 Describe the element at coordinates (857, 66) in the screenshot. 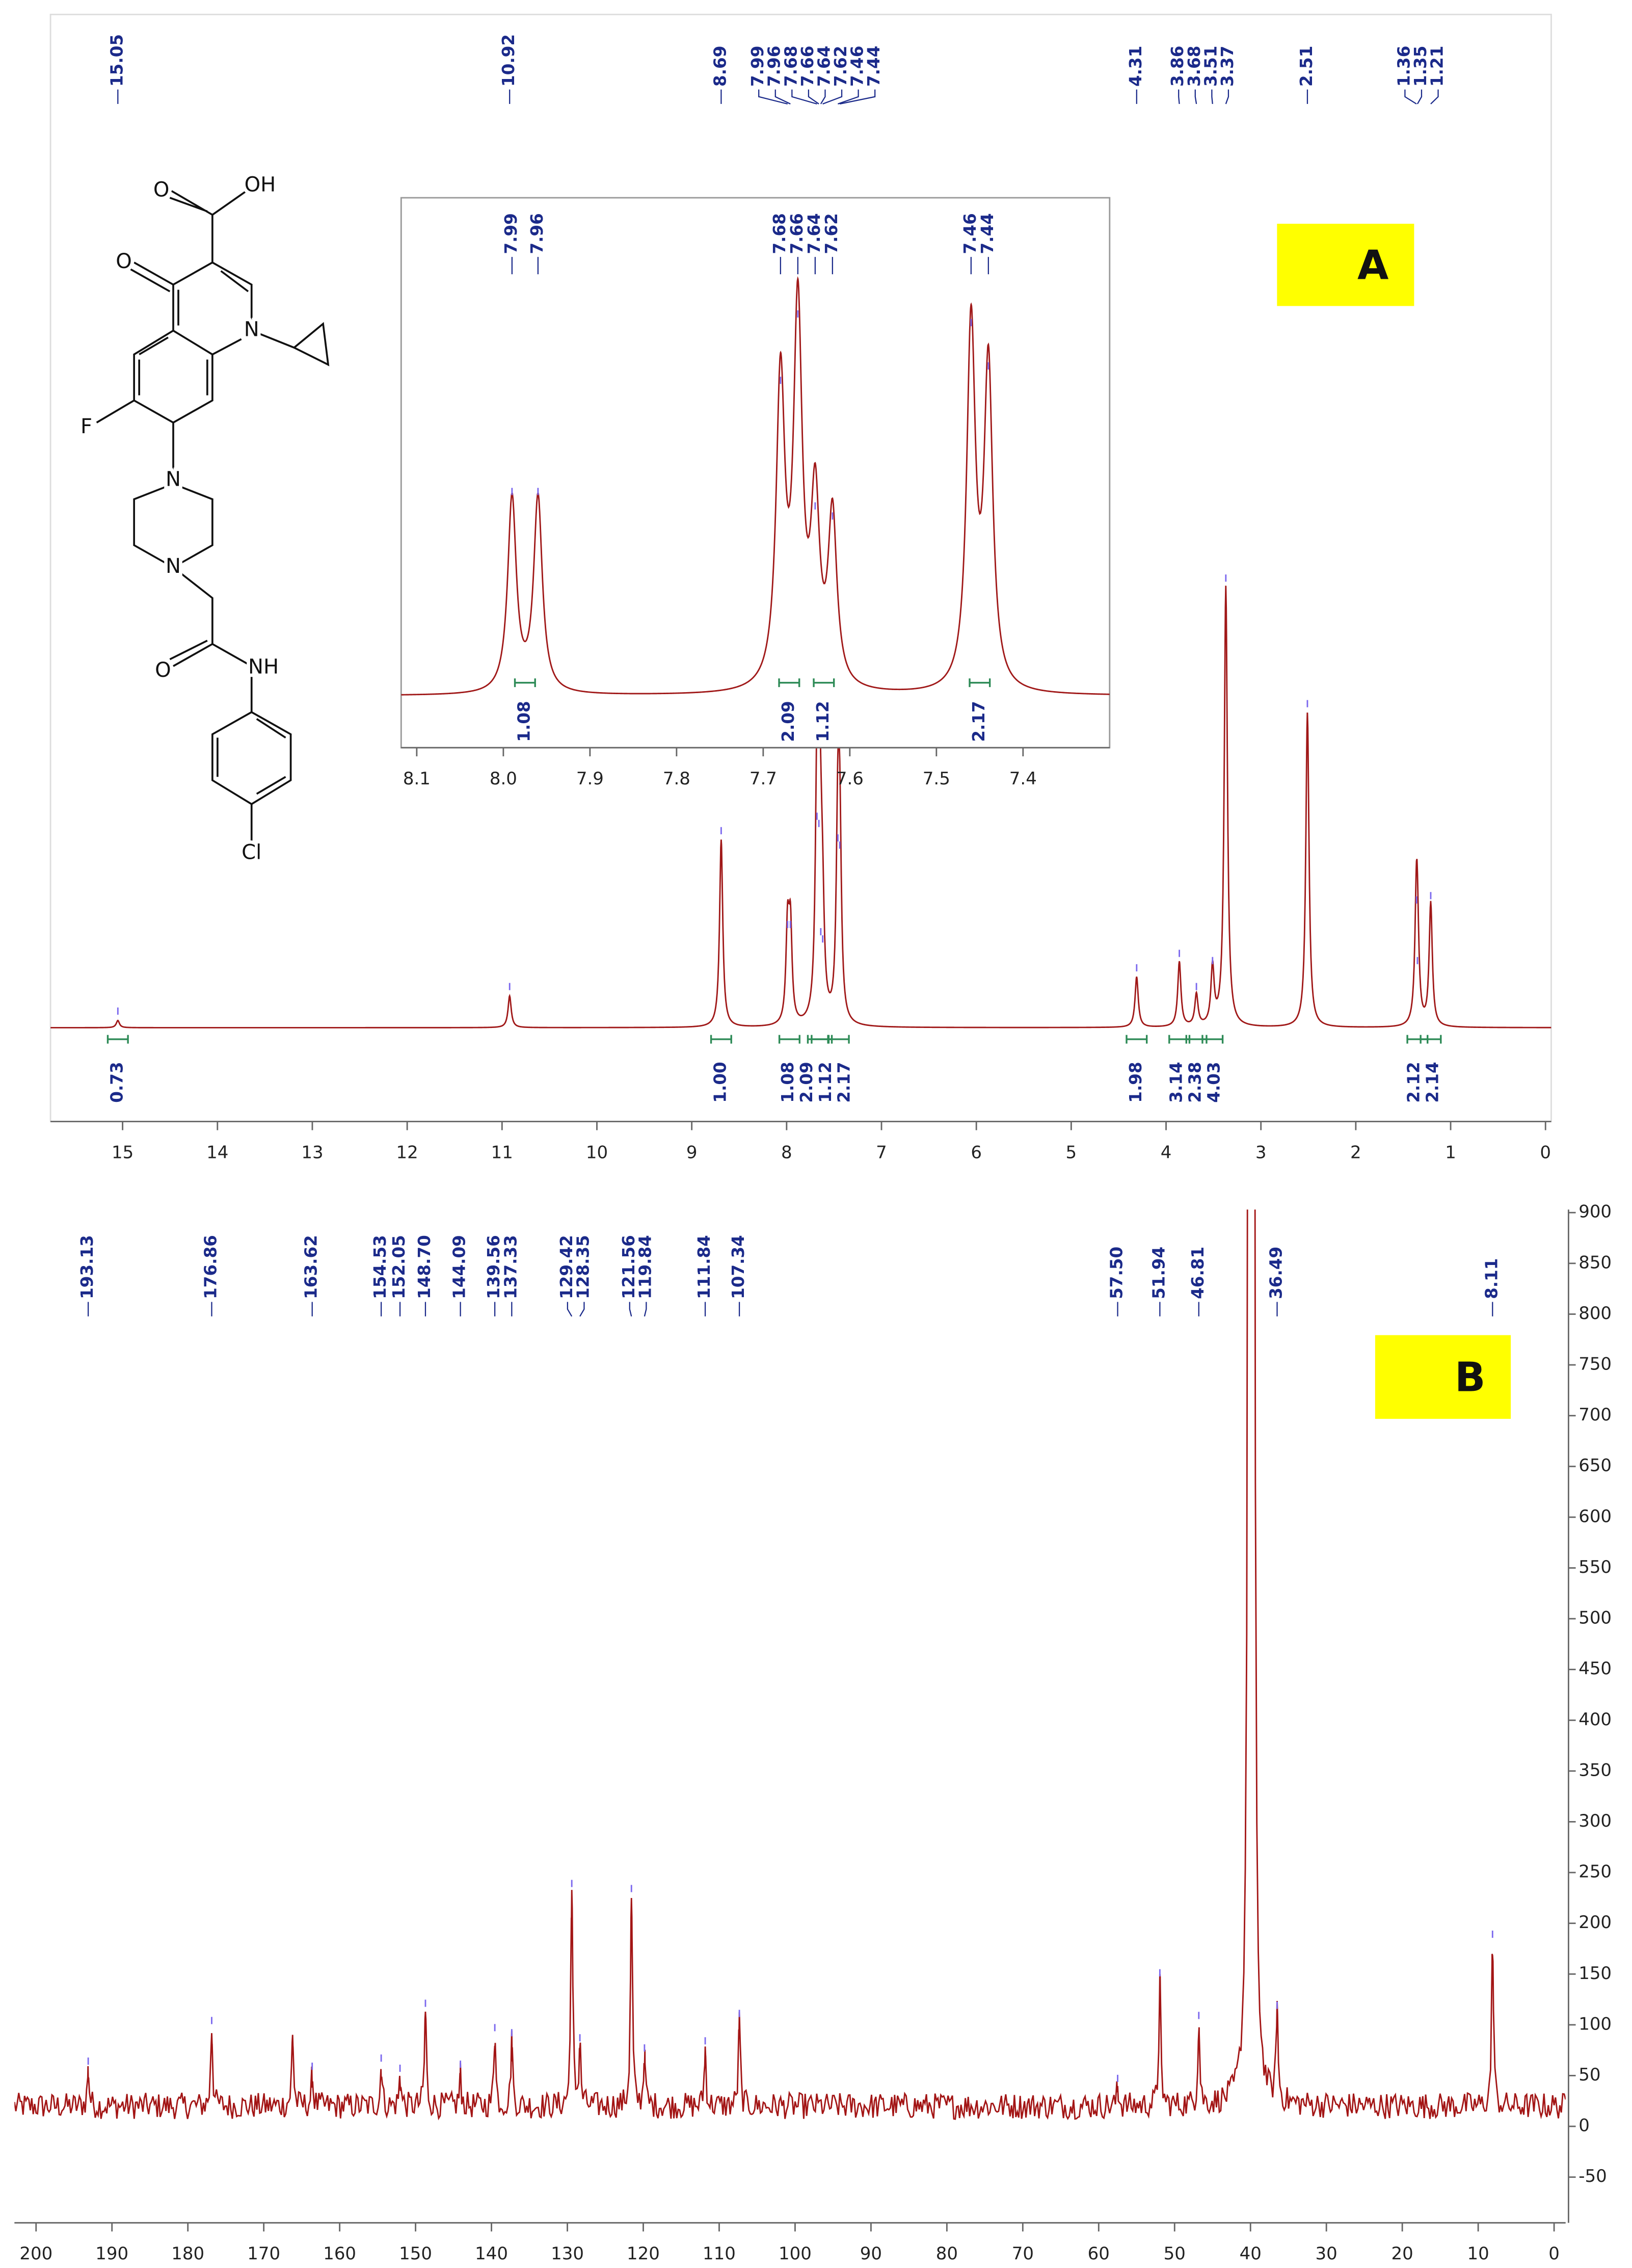

I see `peak-label: 7.46` at that location.